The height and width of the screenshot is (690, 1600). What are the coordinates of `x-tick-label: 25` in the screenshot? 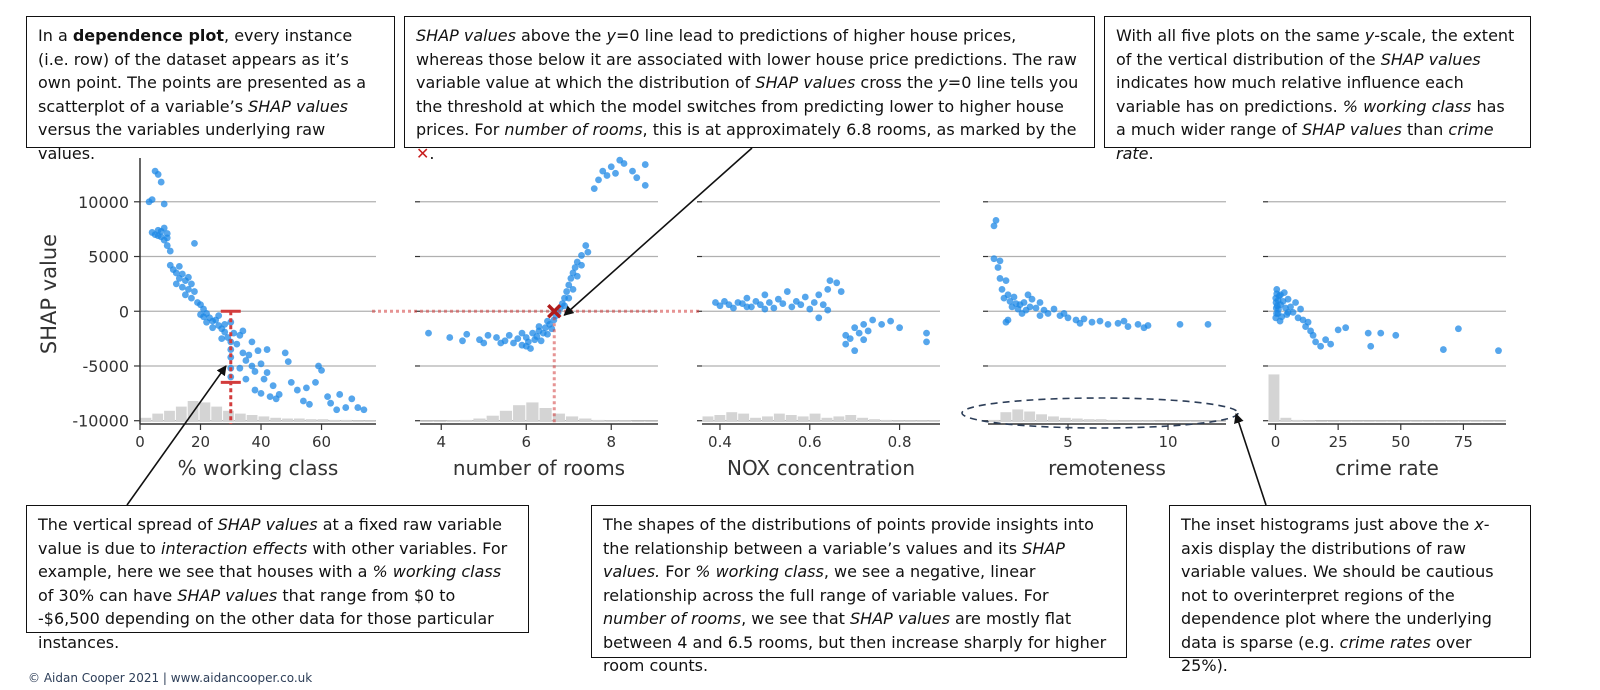 It's located at (1338, 442).